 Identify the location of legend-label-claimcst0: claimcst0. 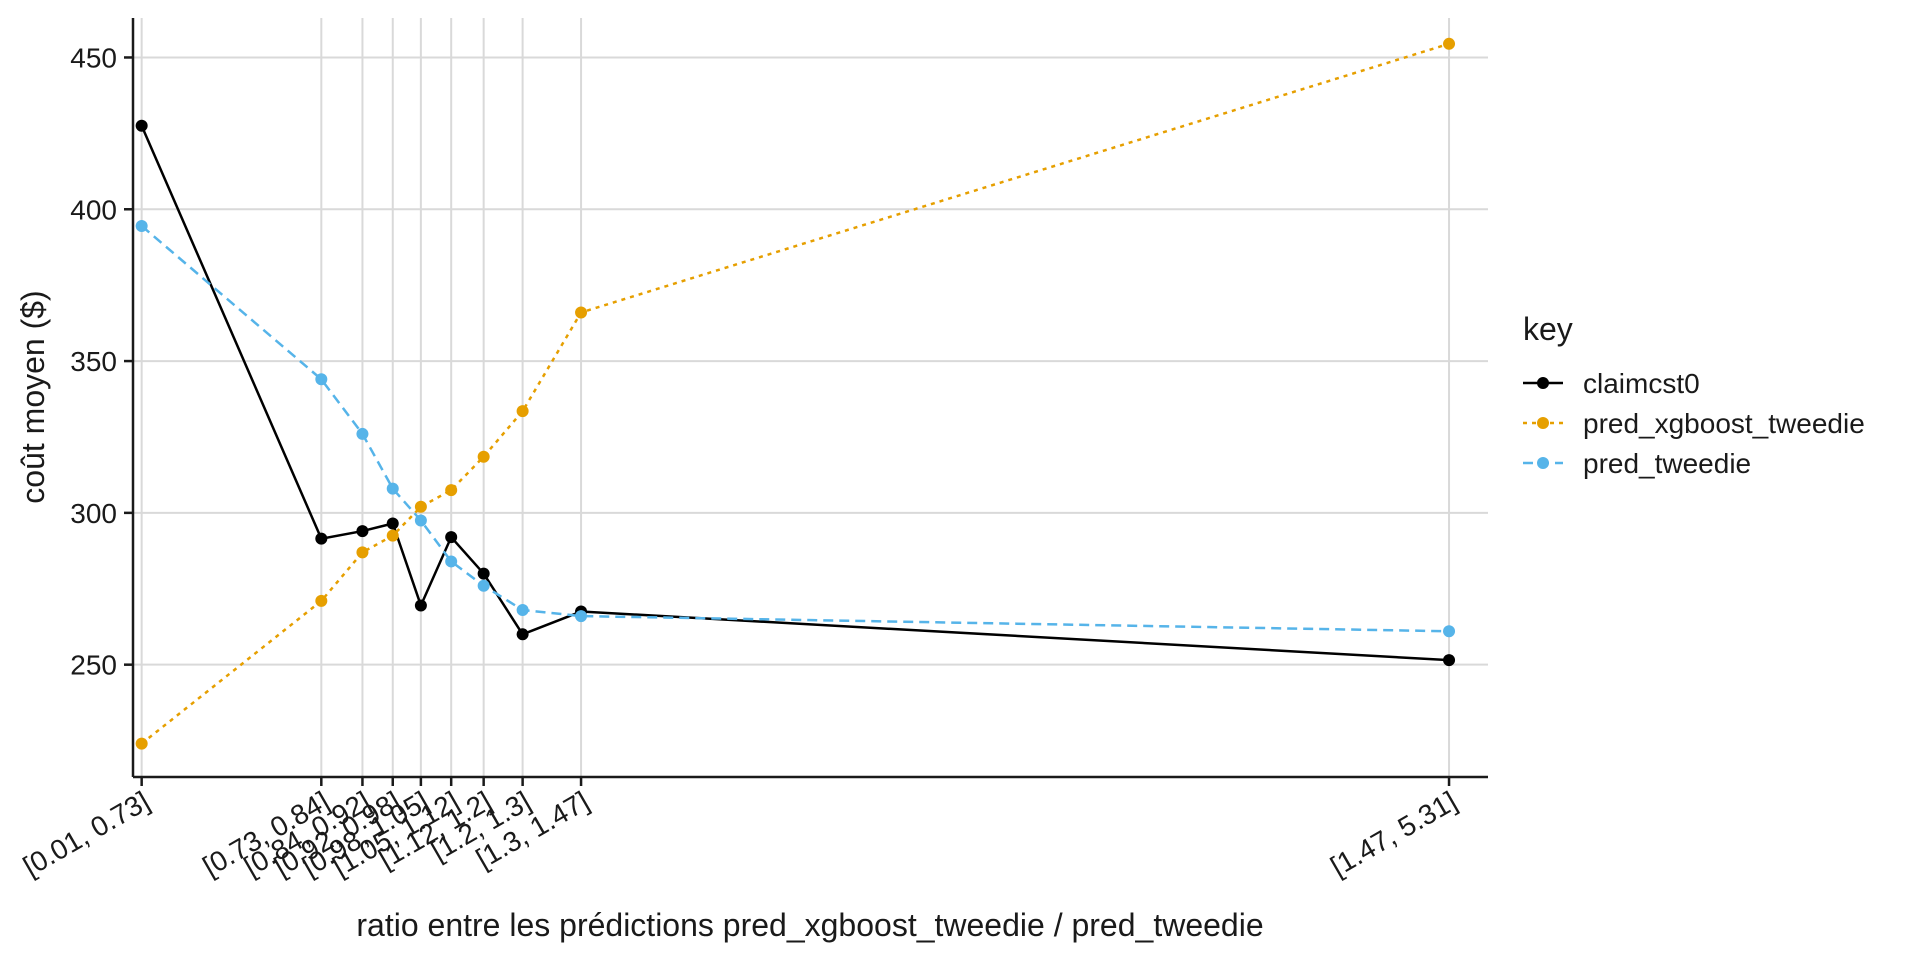
(1641, 383).